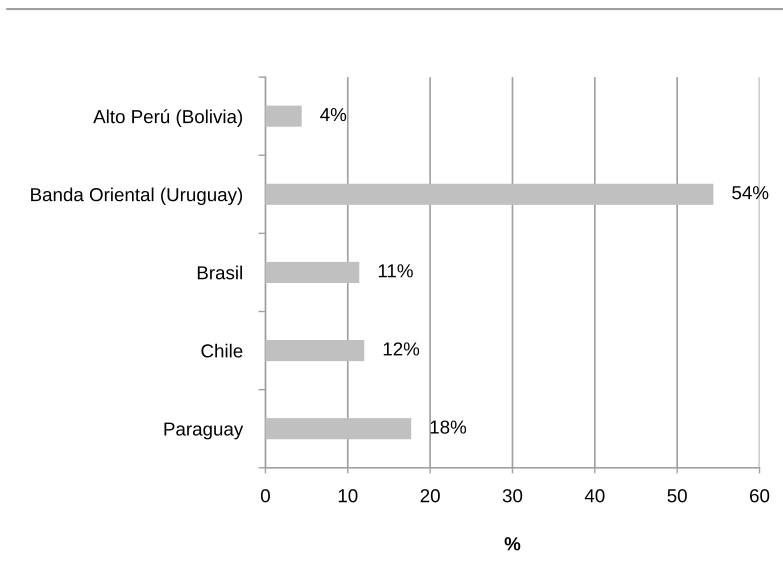 The image size is (783, 567). What do you see at coordinates (395, 271) in the screenshot?
I see `data-label: 11%` at bounding box center [395, 271].